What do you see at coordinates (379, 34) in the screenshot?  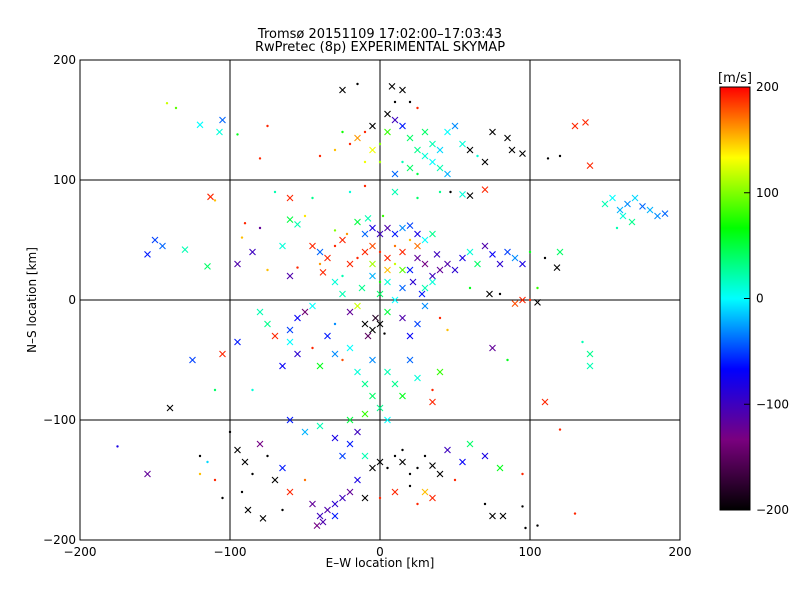 I see `chart-title: Tromsø 20151109 17:02:00–17:03:43` at bounding box center [379, 34].